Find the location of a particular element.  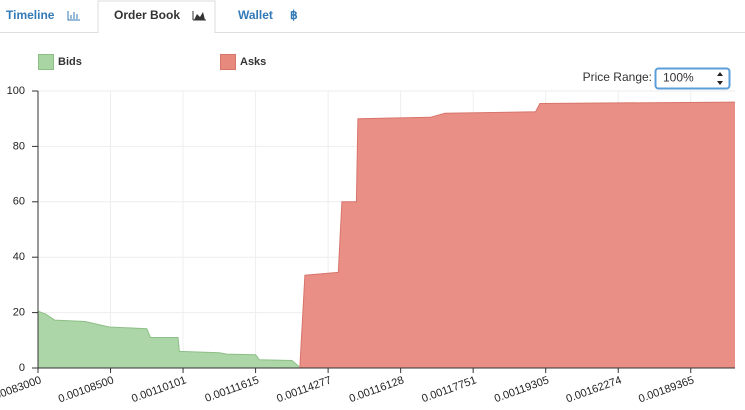

x-tick-label: 0.00110101 is located at coordinates (159, 389).